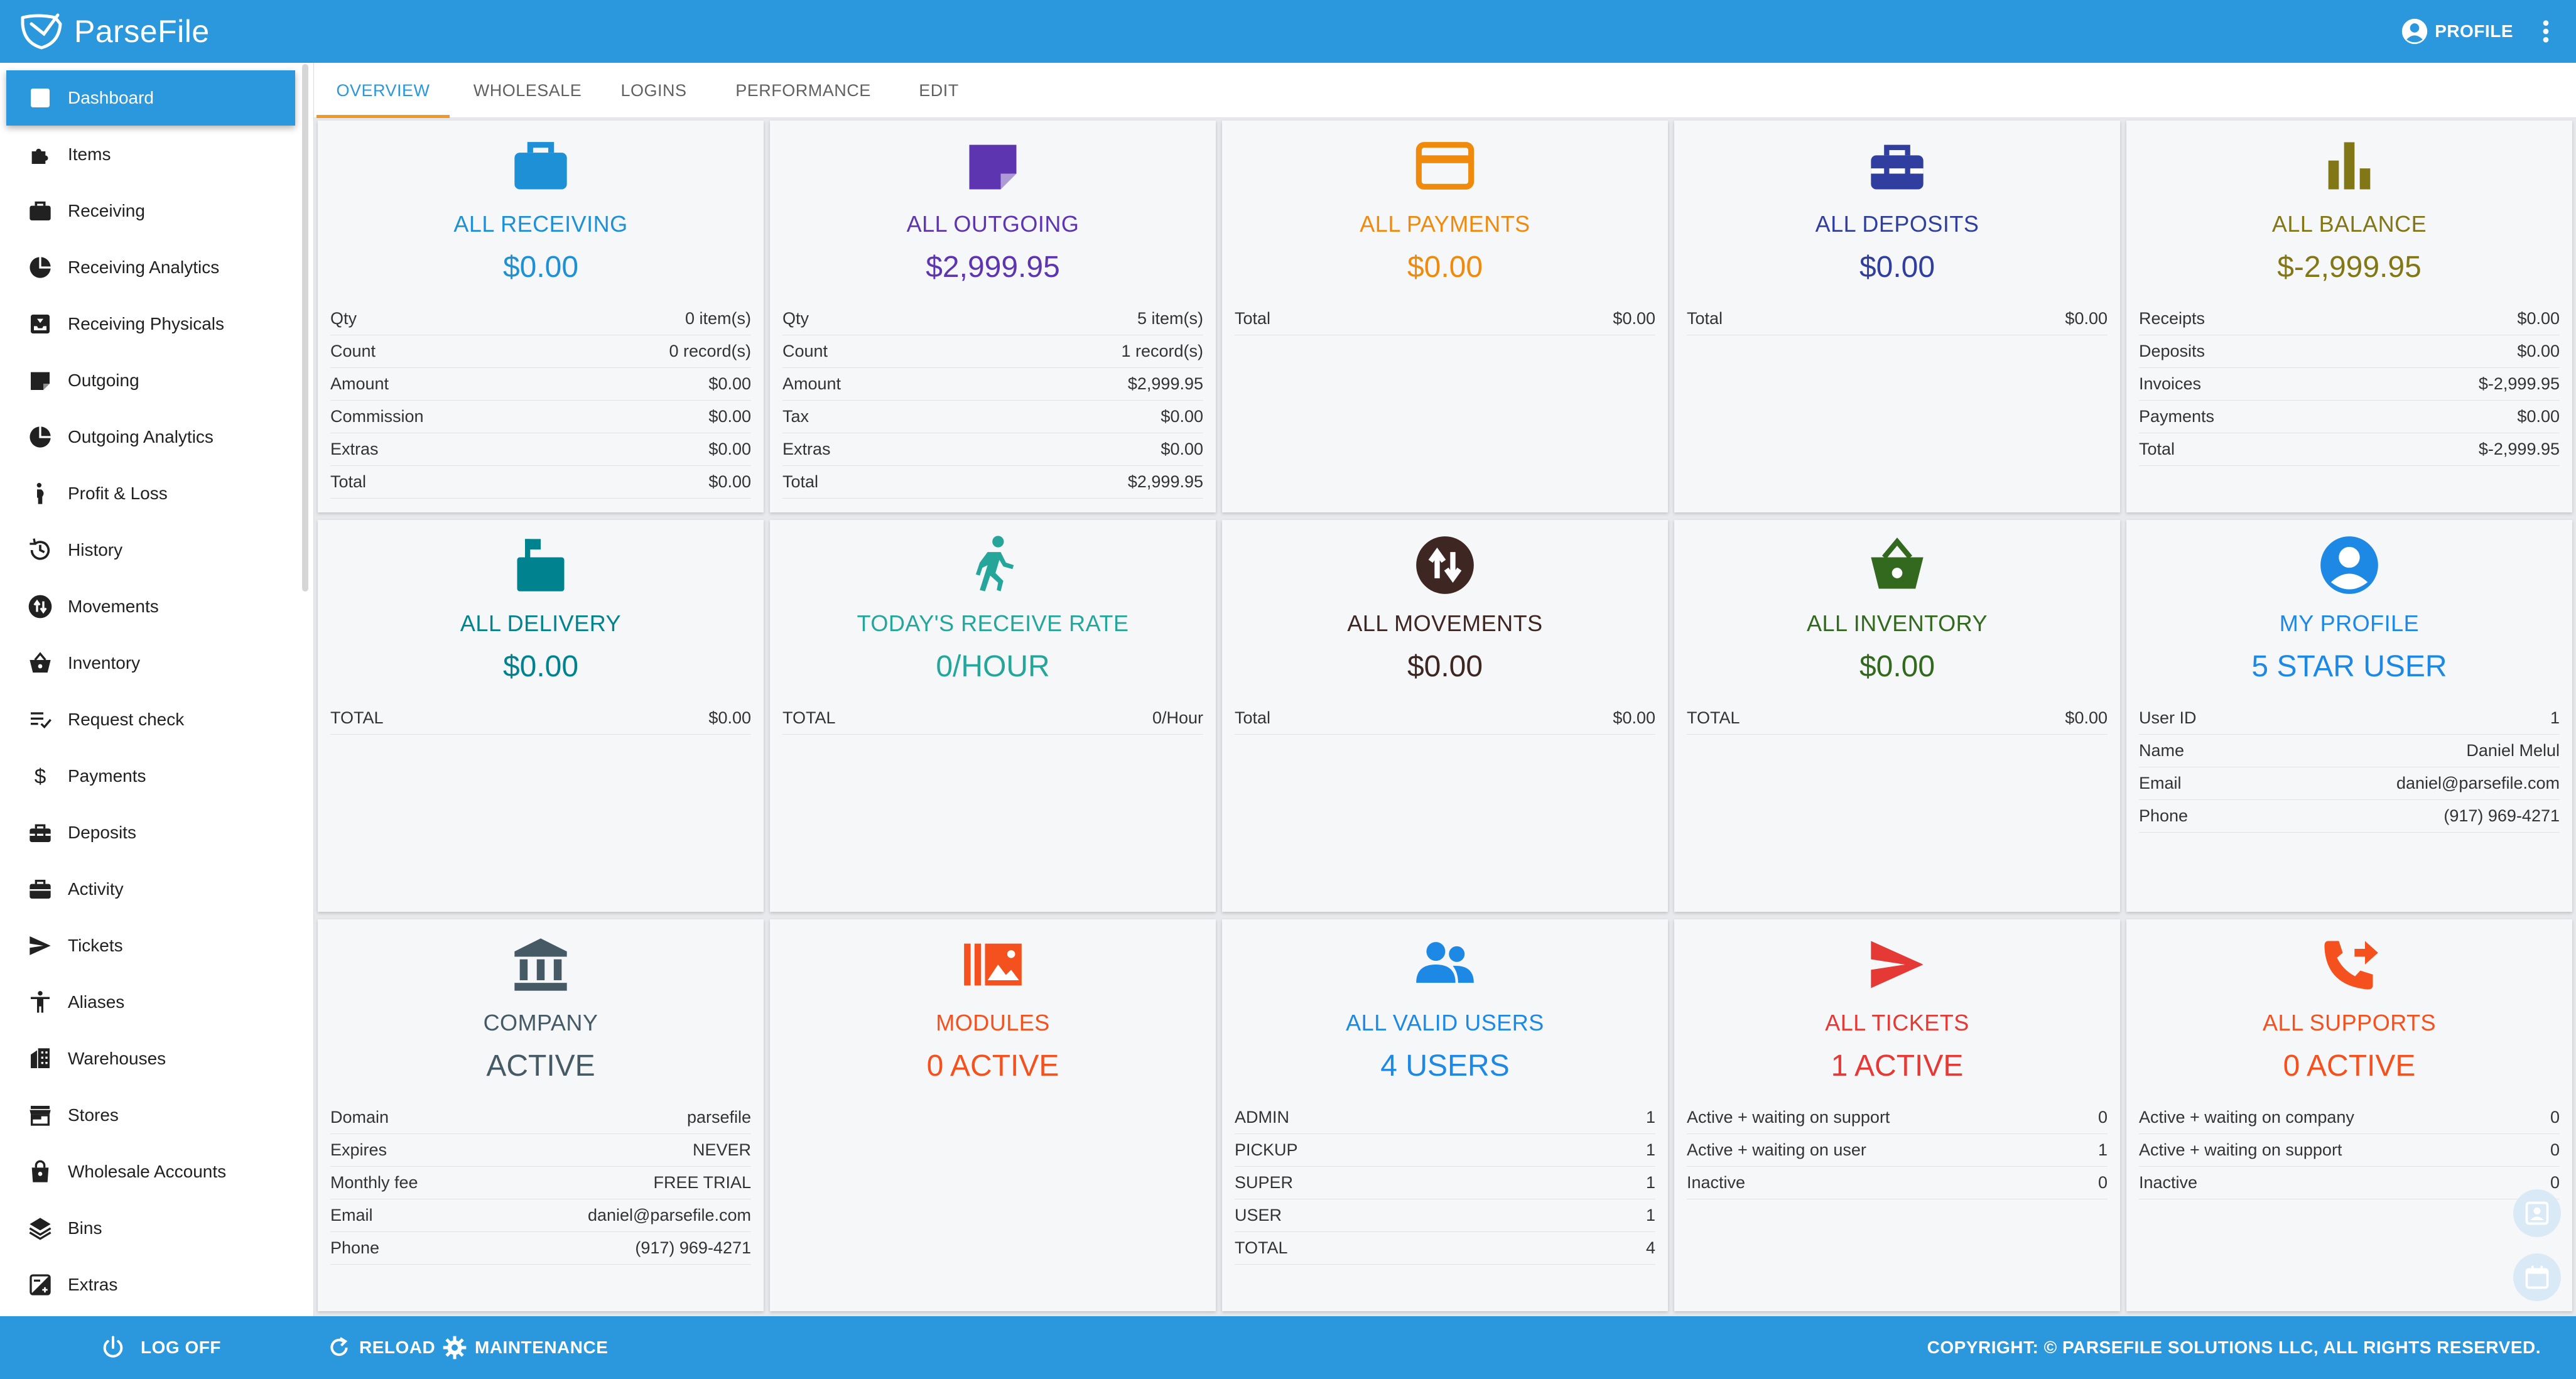 The height and width of the screenshot is (1379, 2576). Describe the element at coordinates (126, 719) in the screenshot. I see `sidebar-item-label: Request check` at that location.